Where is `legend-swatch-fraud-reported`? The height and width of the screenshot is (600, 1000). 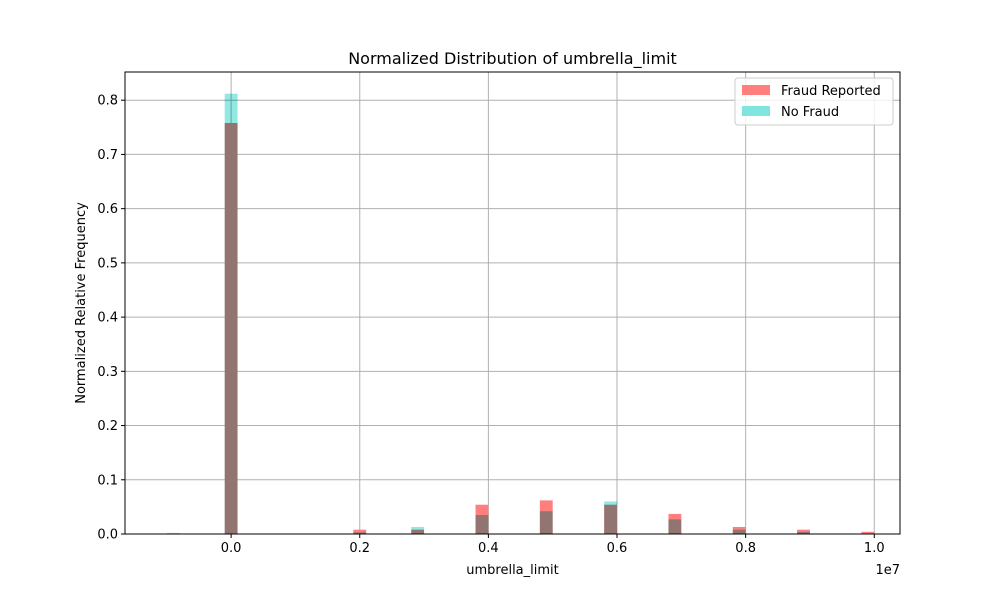
legend-swatch-fraud-reported is located at coordinates (756, 90).